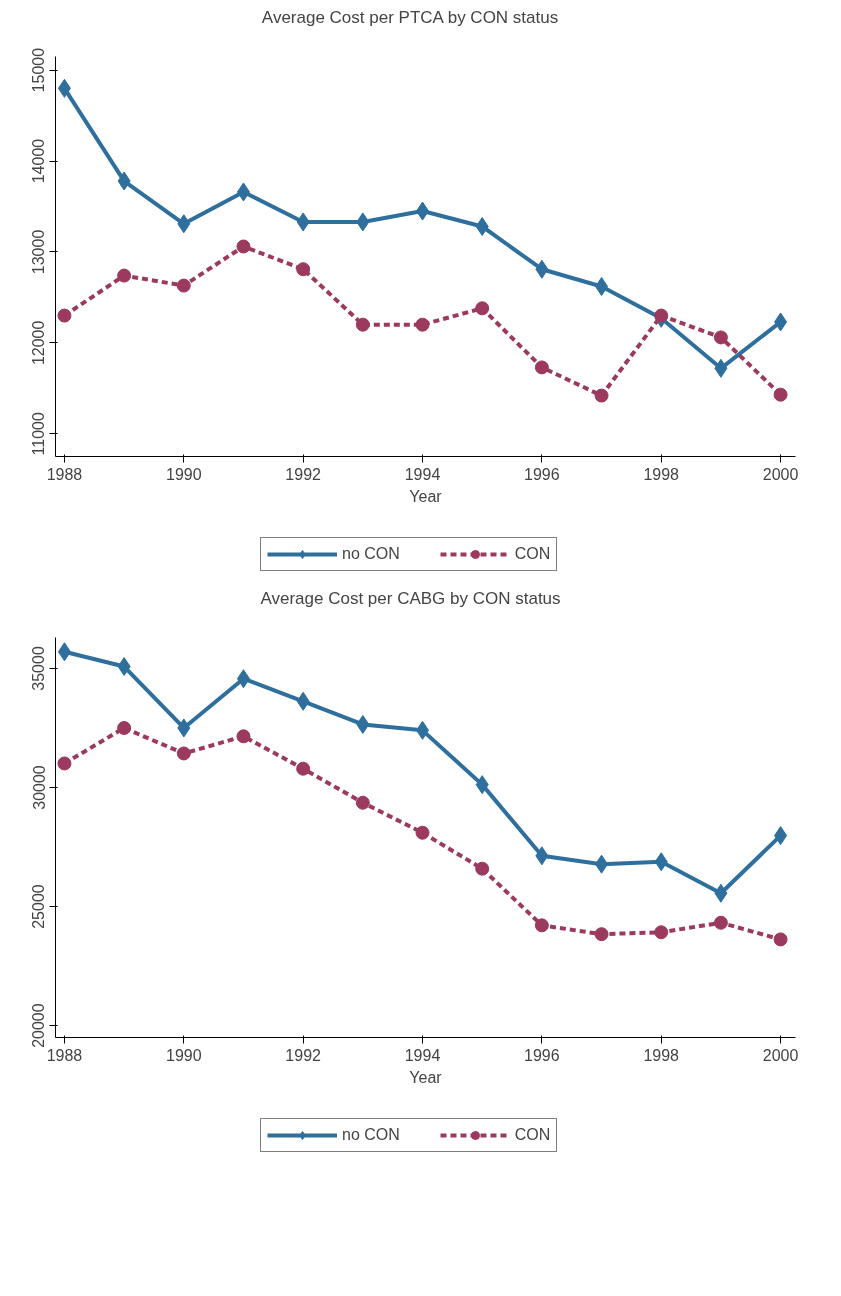  What do you see at coordinates (39, 787) in the screenshot?
I see `y-tick-label: 30000` at bounding box center [39, 787].